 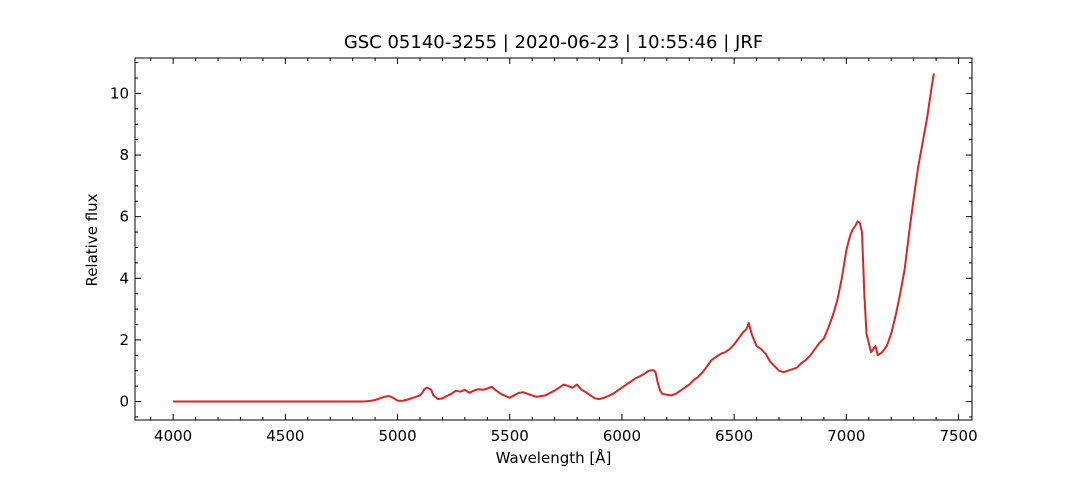 I want to click on y-axis-label: Relative flux, so click(x=92, y=239).